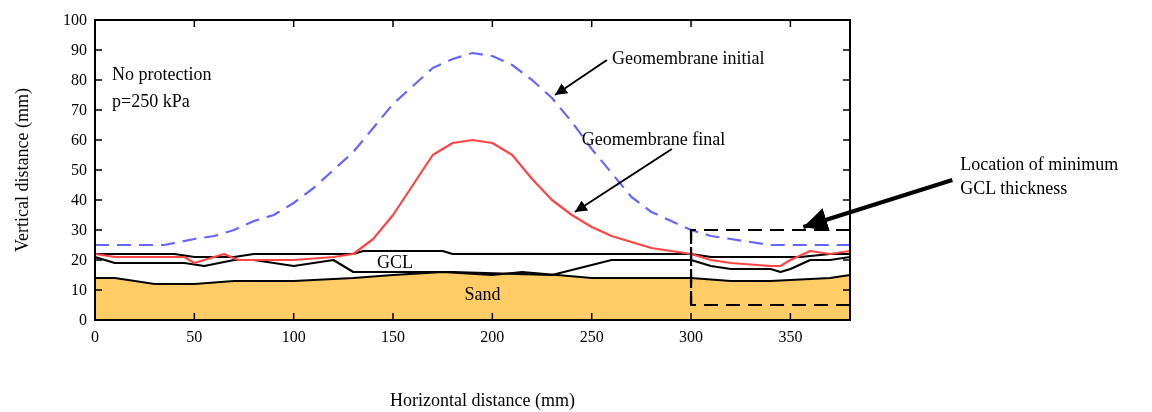 This screenshot has width=1152, height=412. Describe the element at coordinates (79, 199) in the screenshot. I see `y-tick-label: 40` at that location.